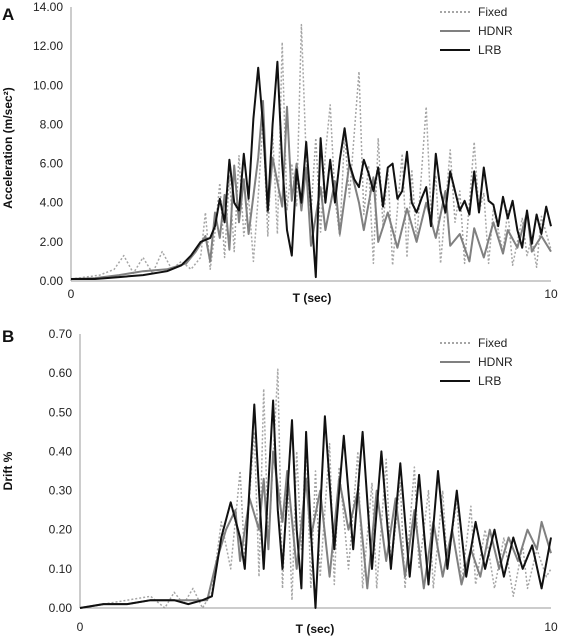 The image size is (561, 638). Describe the element at coordinates (8, 147) in the screenshot. I see `y-axis-label-acceleration: Acceleration (m/sec²)` at that location.